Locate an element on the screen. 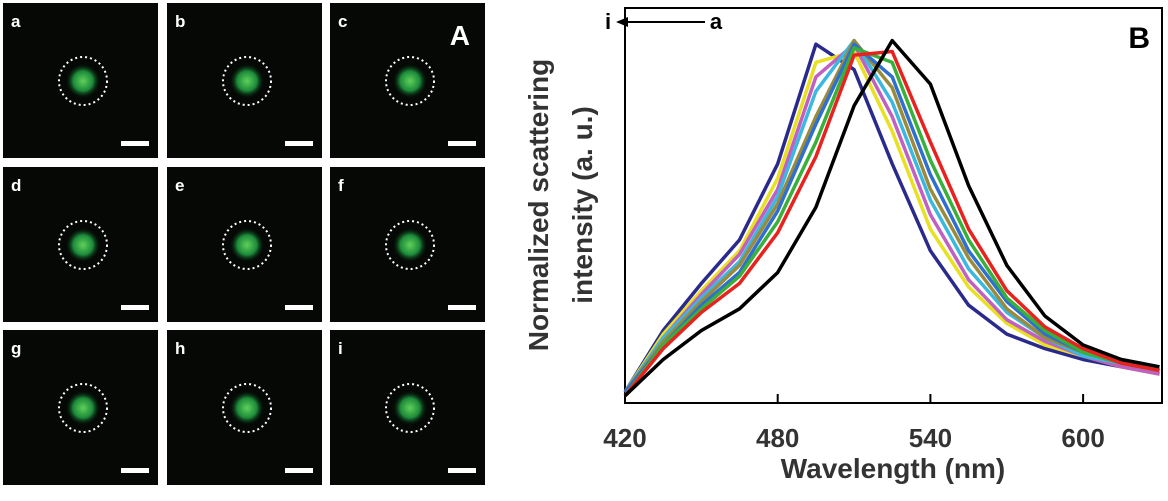 The width and height of the screenshot is (1168, 501). x-tick-label: 540 is located at coordinates (930, 438).